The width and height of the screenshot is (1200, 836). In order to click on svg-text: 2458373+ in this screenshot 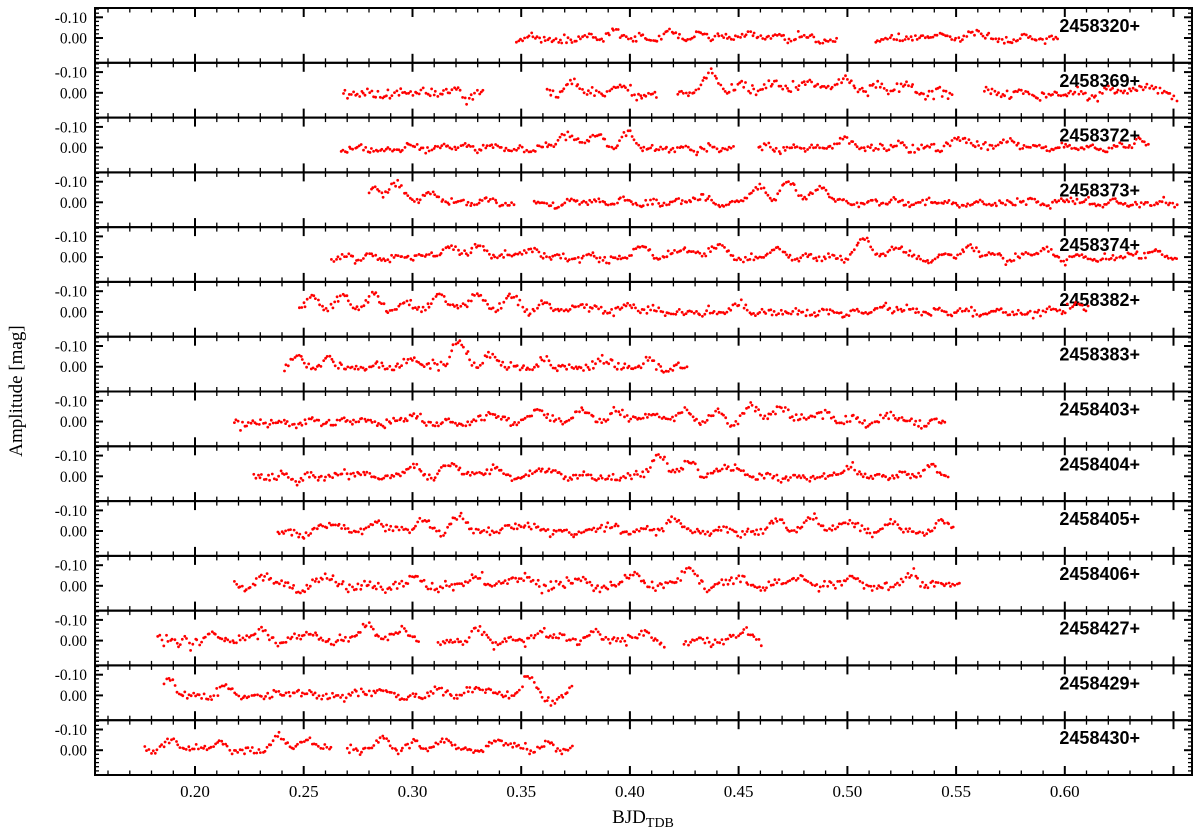, I will do `click(1099, 190)`.